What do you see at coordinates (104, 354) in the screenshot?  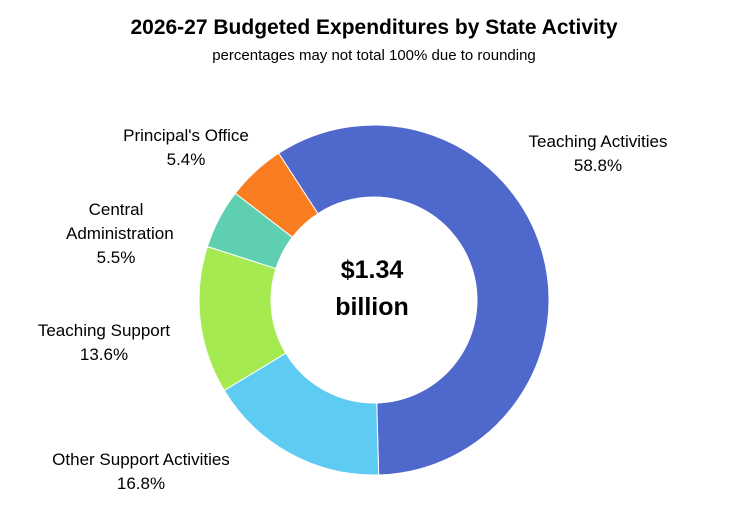 I see `slice-percent: 13.6%` at bounding box center [104, 354].